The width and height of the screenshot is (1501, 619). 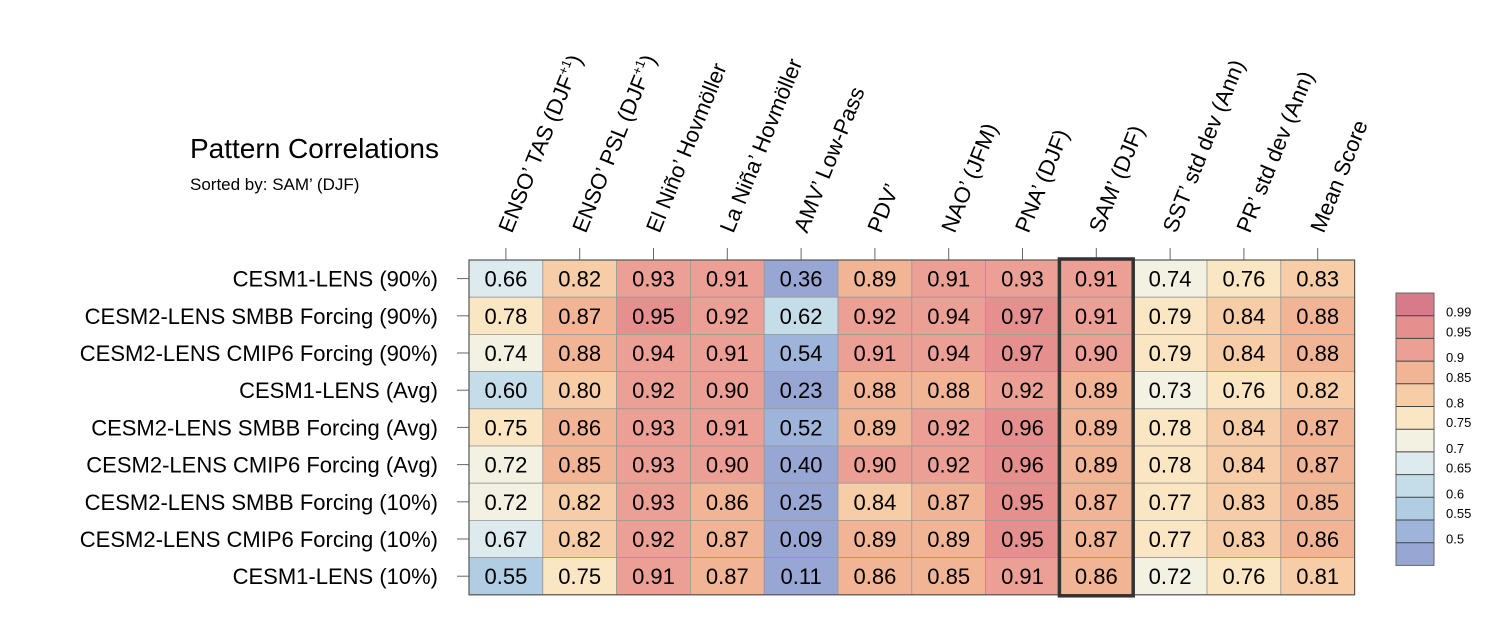 What do you see at coordinates (264, 427) in the screenshot?
I see `row-label: CESM2-LENS SMBB Forcing (Avg)` at bounding box center [264, 427].